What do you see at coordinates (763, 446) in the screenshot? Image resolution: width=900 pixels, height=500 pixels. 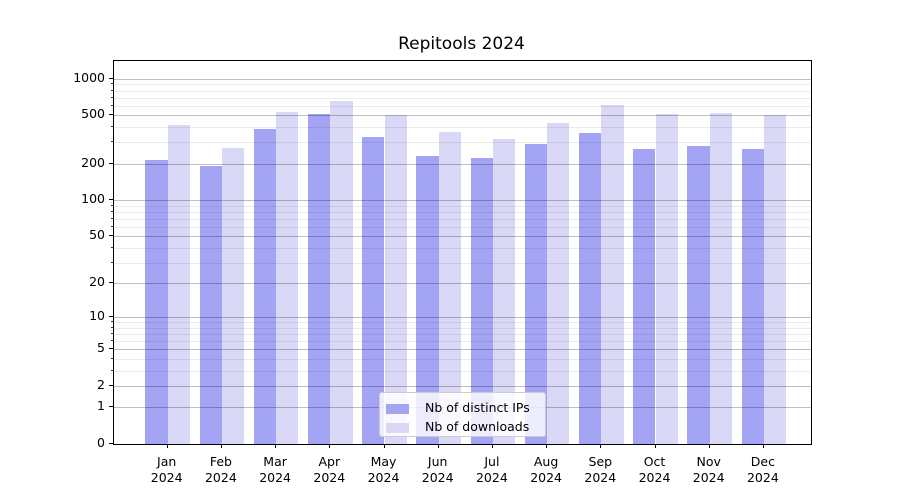 I see `x-tick-dec` at bounding box center [763, 446].